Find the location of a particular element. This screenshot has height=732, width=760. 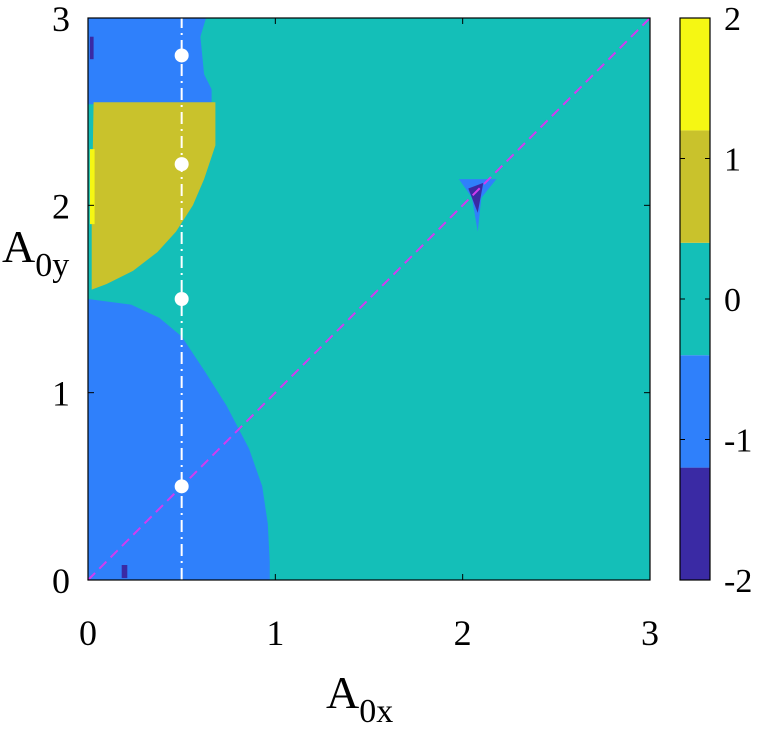

colorbar-tick-label: 1 is located at coordinates (732, 160).